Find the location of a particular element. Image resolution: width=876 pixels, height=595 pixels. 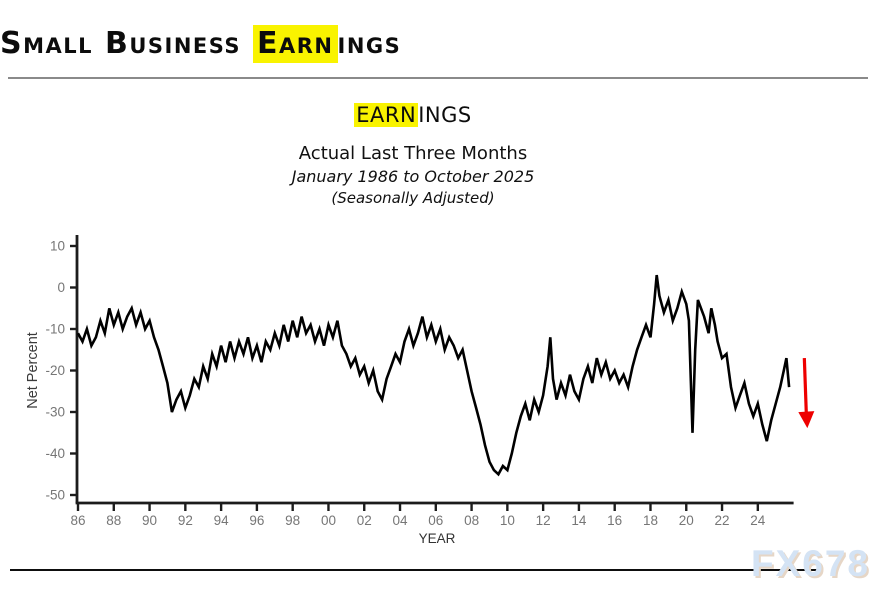

chart-subtitle: Actual Last Three Months is located at coordinates (413, 153).